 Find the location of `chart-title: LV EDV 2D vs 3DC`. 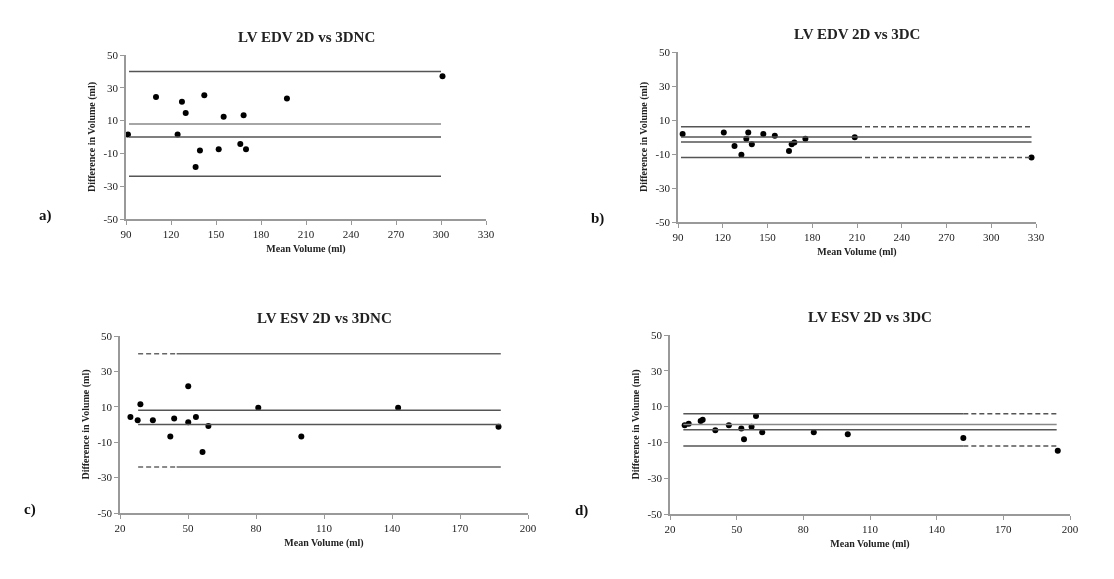

chart-title: LV EDV 2D vs 3DC is located at coordinates (857, 34).